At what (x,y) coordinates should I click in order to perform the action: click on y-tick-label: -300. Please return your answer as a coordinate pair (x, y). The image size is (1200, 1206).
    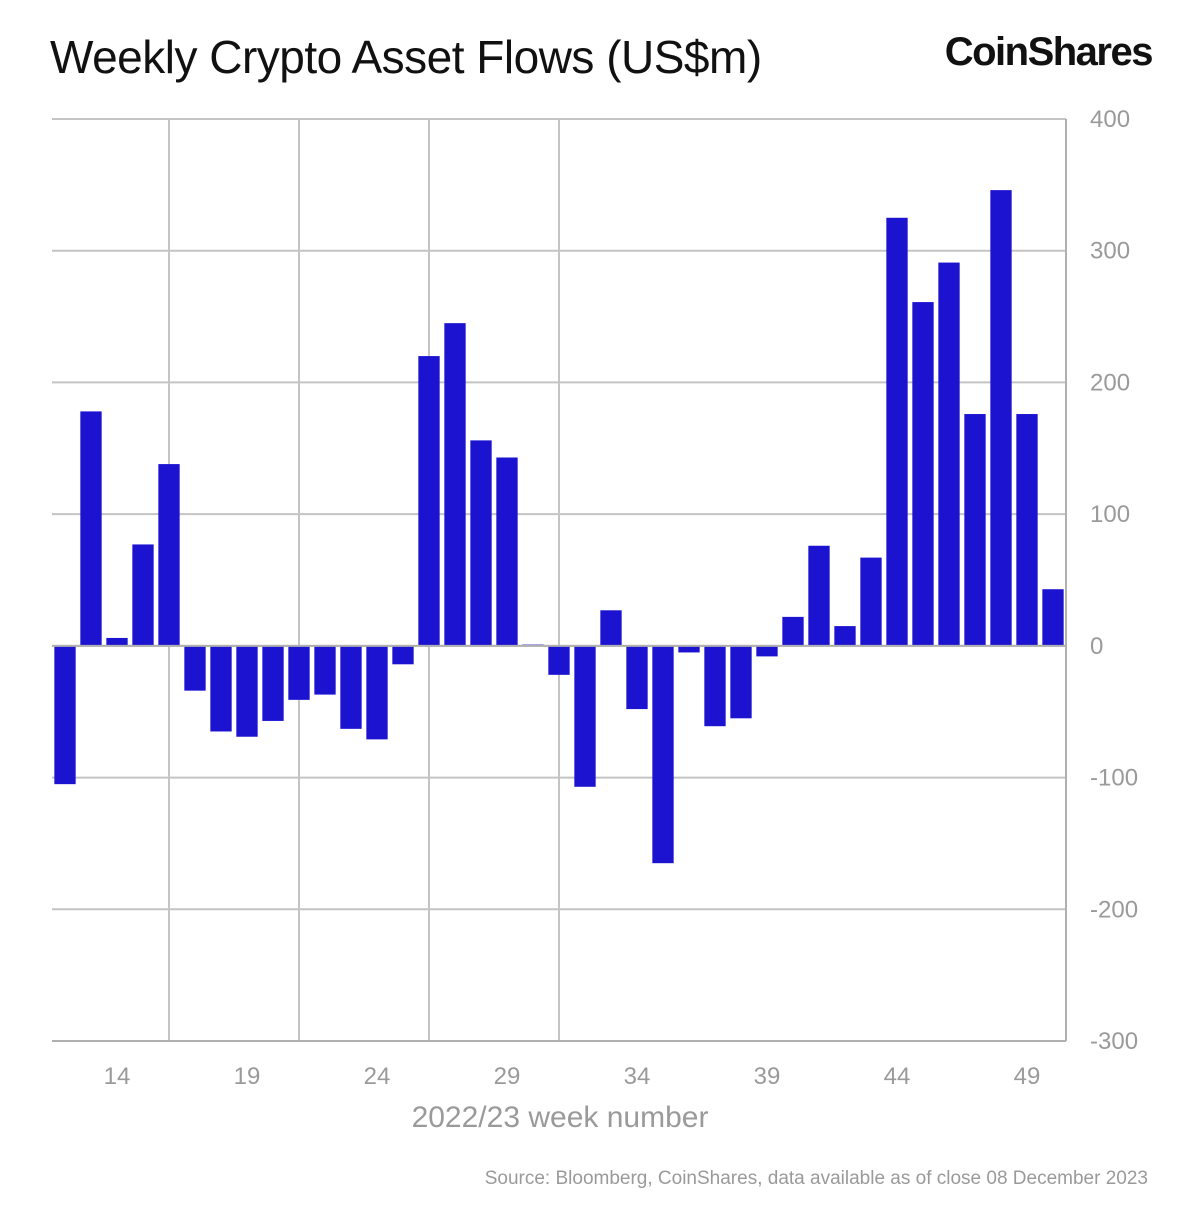
    Looking at the image, I should click on (1114, 1041).